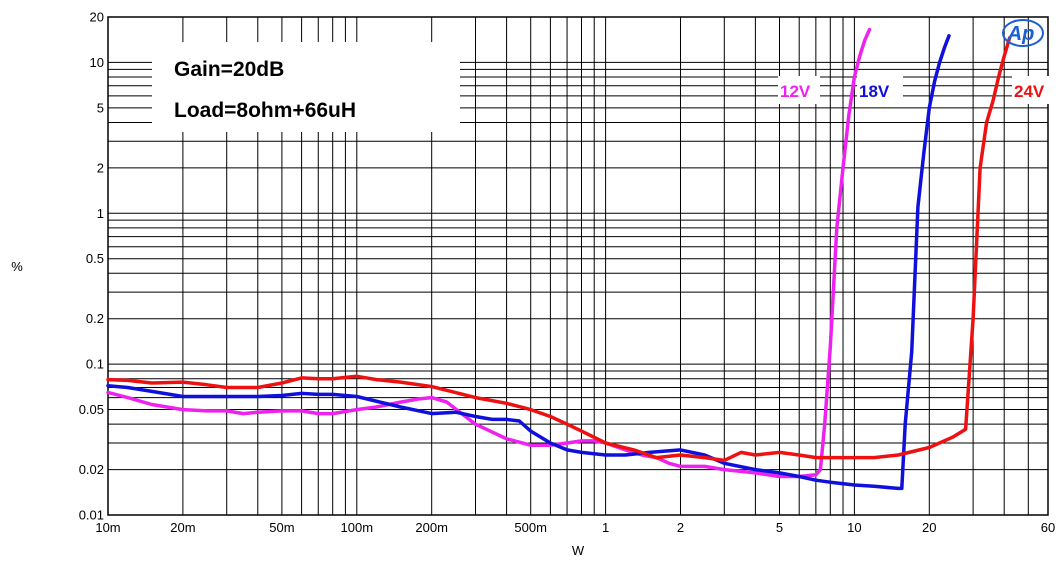 This screenshot has height=563, width=1060. What do you see at coordinates (95, 258) in the screenshot?
I see `y-tick-label: 0.5` at bounding box center [95, 258].